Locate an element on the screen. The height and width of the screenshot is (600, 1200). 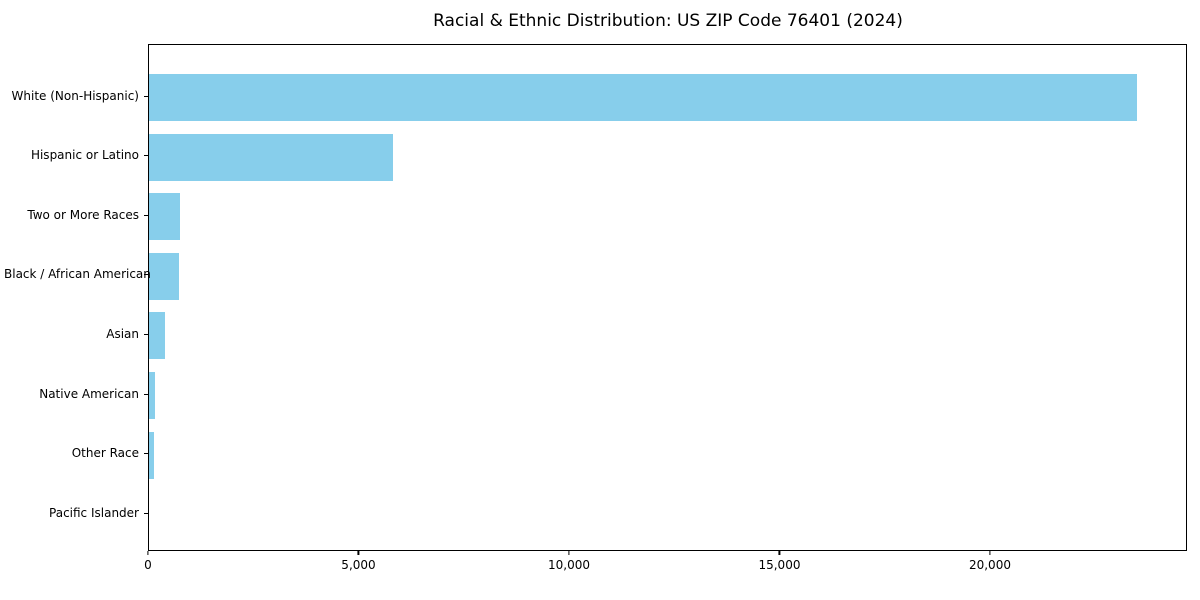
y-label: Black / African American is located at coordinates (77, 274).